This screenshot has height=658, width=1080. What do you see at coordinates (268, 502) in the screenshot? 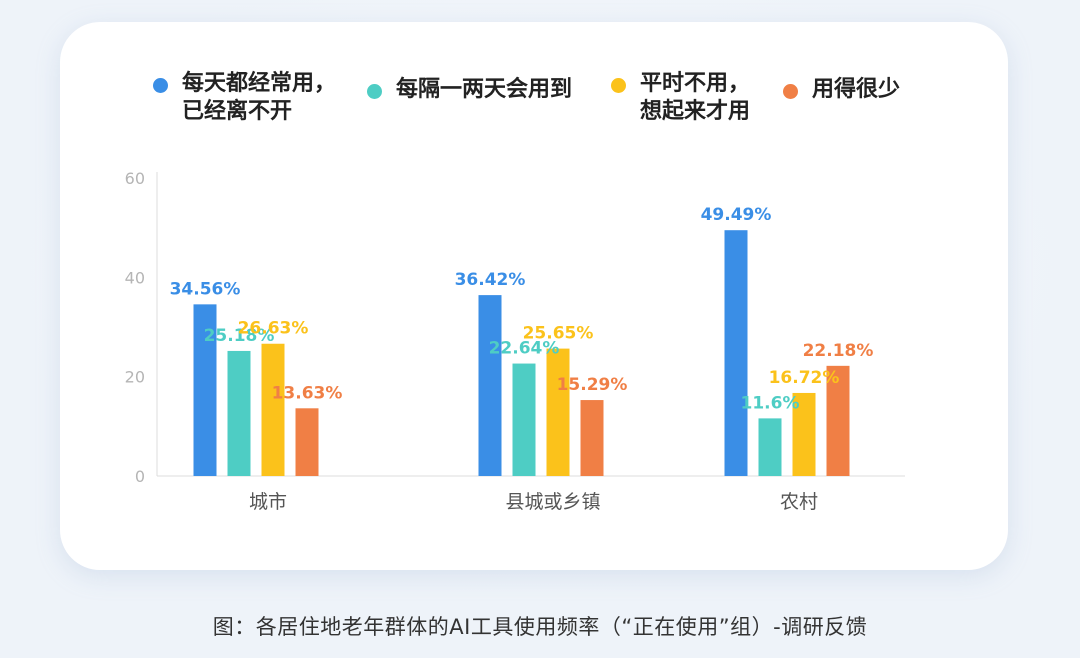
I see `x-tick-label: 城市` at bounding box center [268, 502].